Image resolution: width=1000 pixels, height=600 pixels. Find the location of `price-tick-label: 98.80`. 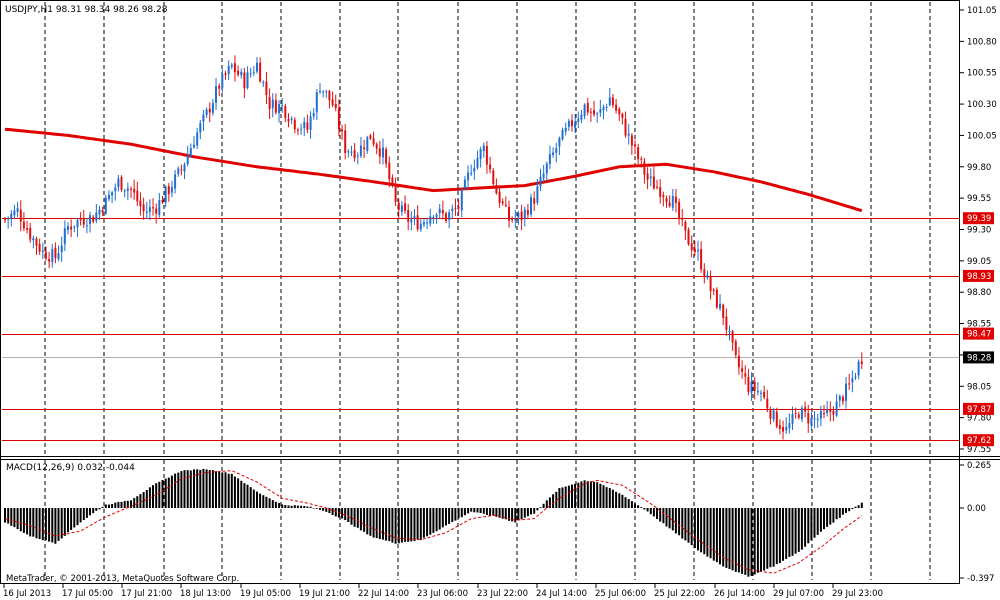

price-tick-label: 98.80 is located at coordinates (979, 293).